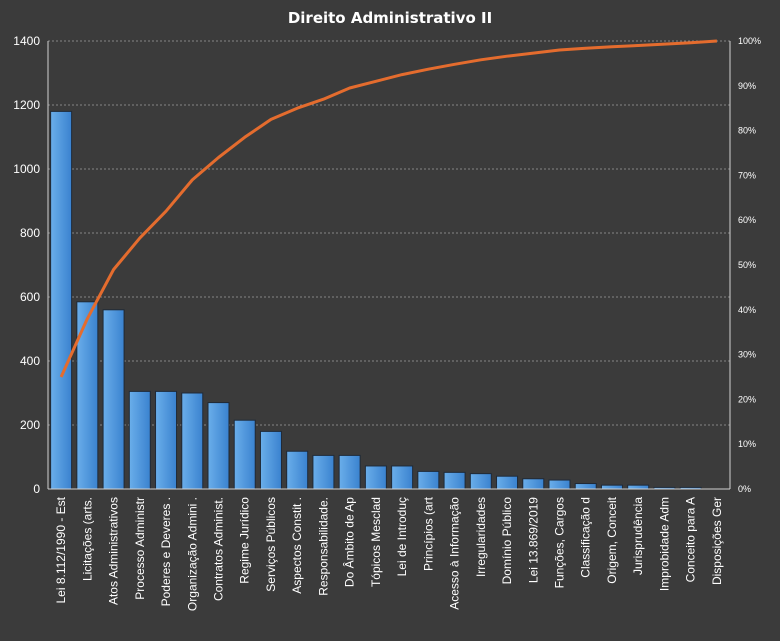 This screenshot has width=780, height=641. I want to click on x-tick-label: Do Âmbito de Ap, so click(349, 542).